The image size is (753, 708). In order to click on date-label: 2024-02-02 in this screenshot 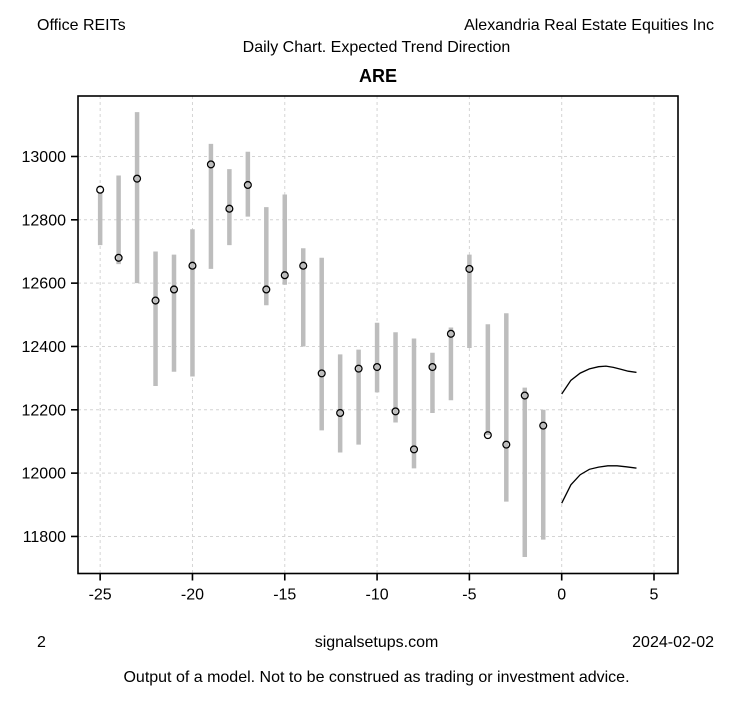, I will do `click(673, 642)`.